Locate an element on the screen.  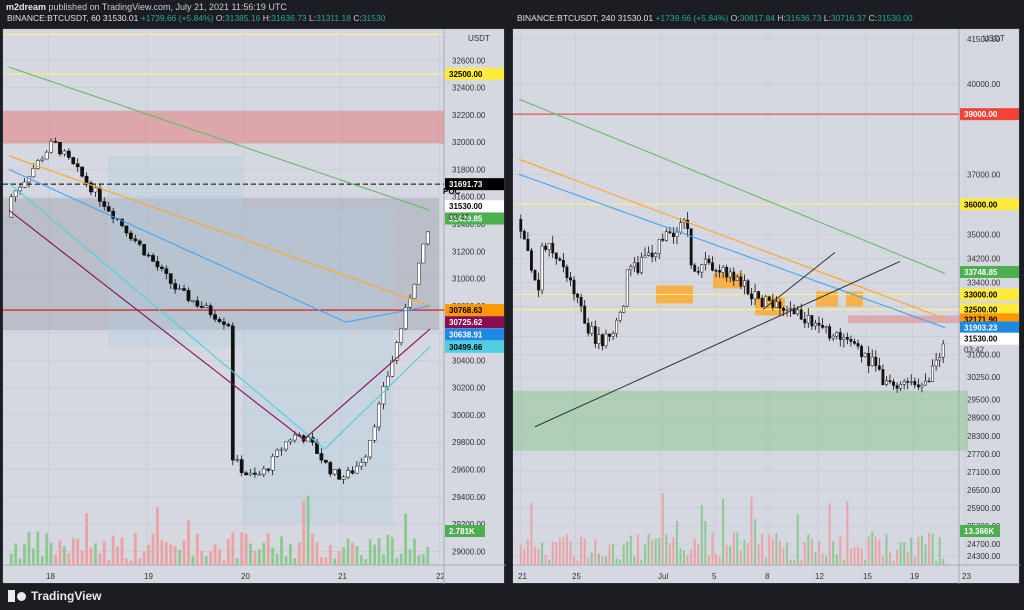
x-tick-label: 15 is located at coordinates (867, 576).